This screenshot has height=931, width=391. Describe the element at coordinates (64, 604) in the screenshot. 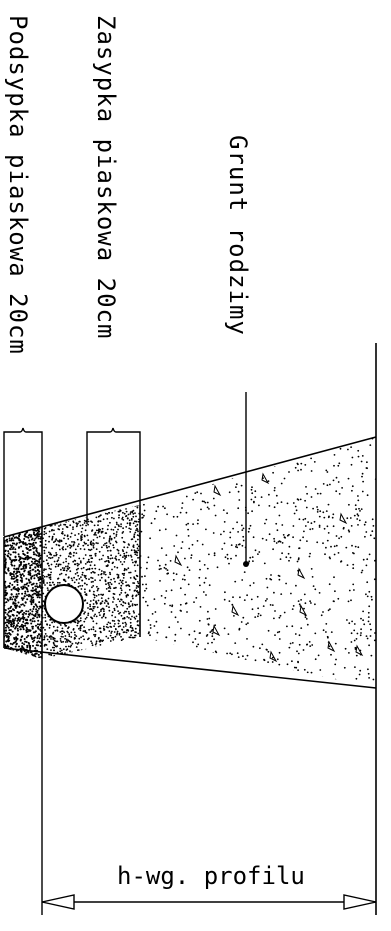

I see `pipe-circle` at that location.